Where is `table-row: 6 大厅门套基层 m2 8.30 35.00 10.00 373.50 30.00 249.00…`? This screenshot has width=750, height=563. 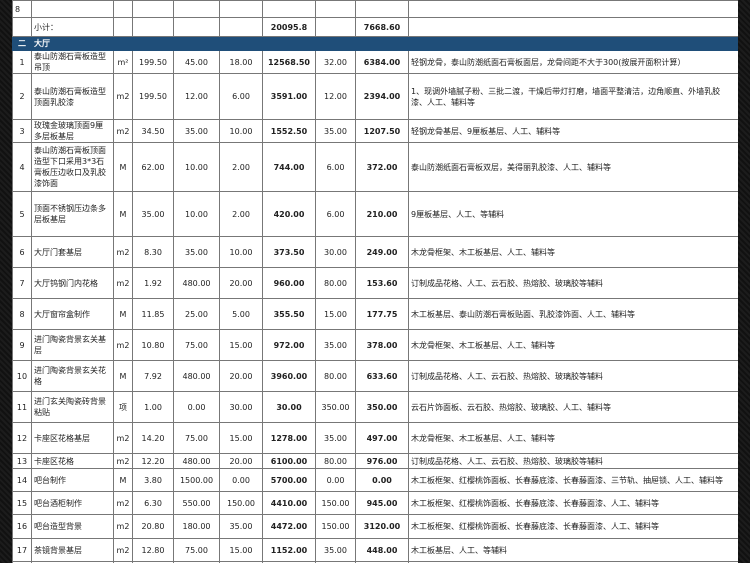
table-row: 6 大厅门套基层 m2 8.30 35.00 10.00 373.50 30.00 249.00… is located at coordinates (375, 252).